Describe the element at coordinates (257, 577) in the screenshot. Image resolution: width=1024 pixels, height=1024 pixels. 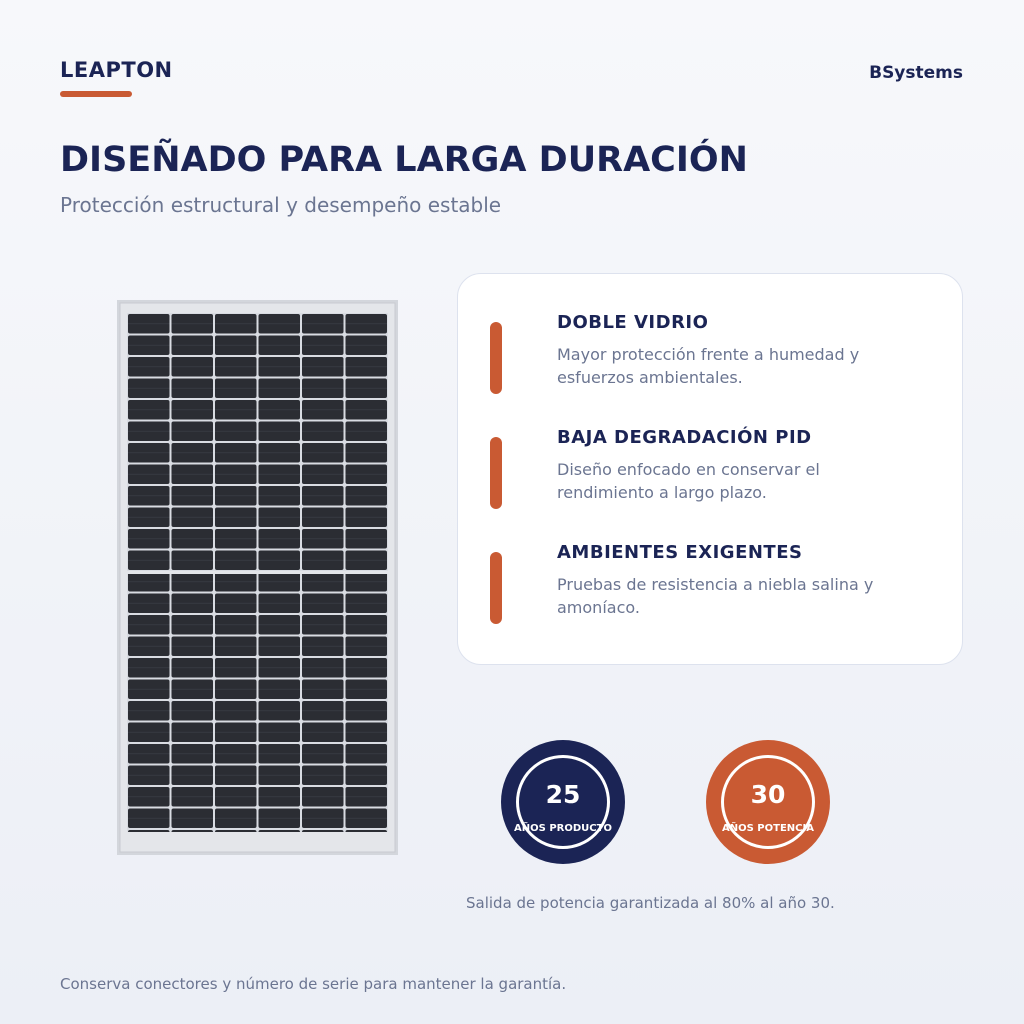
I see `solar-panel` at that location.